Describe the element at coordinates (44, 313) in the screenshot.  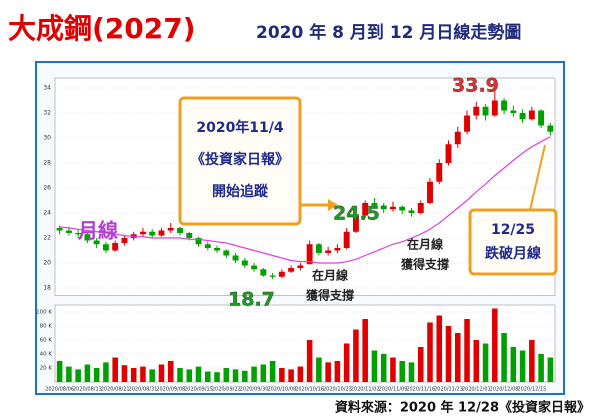
I see `volume-tick-label: 100 K` at that location.